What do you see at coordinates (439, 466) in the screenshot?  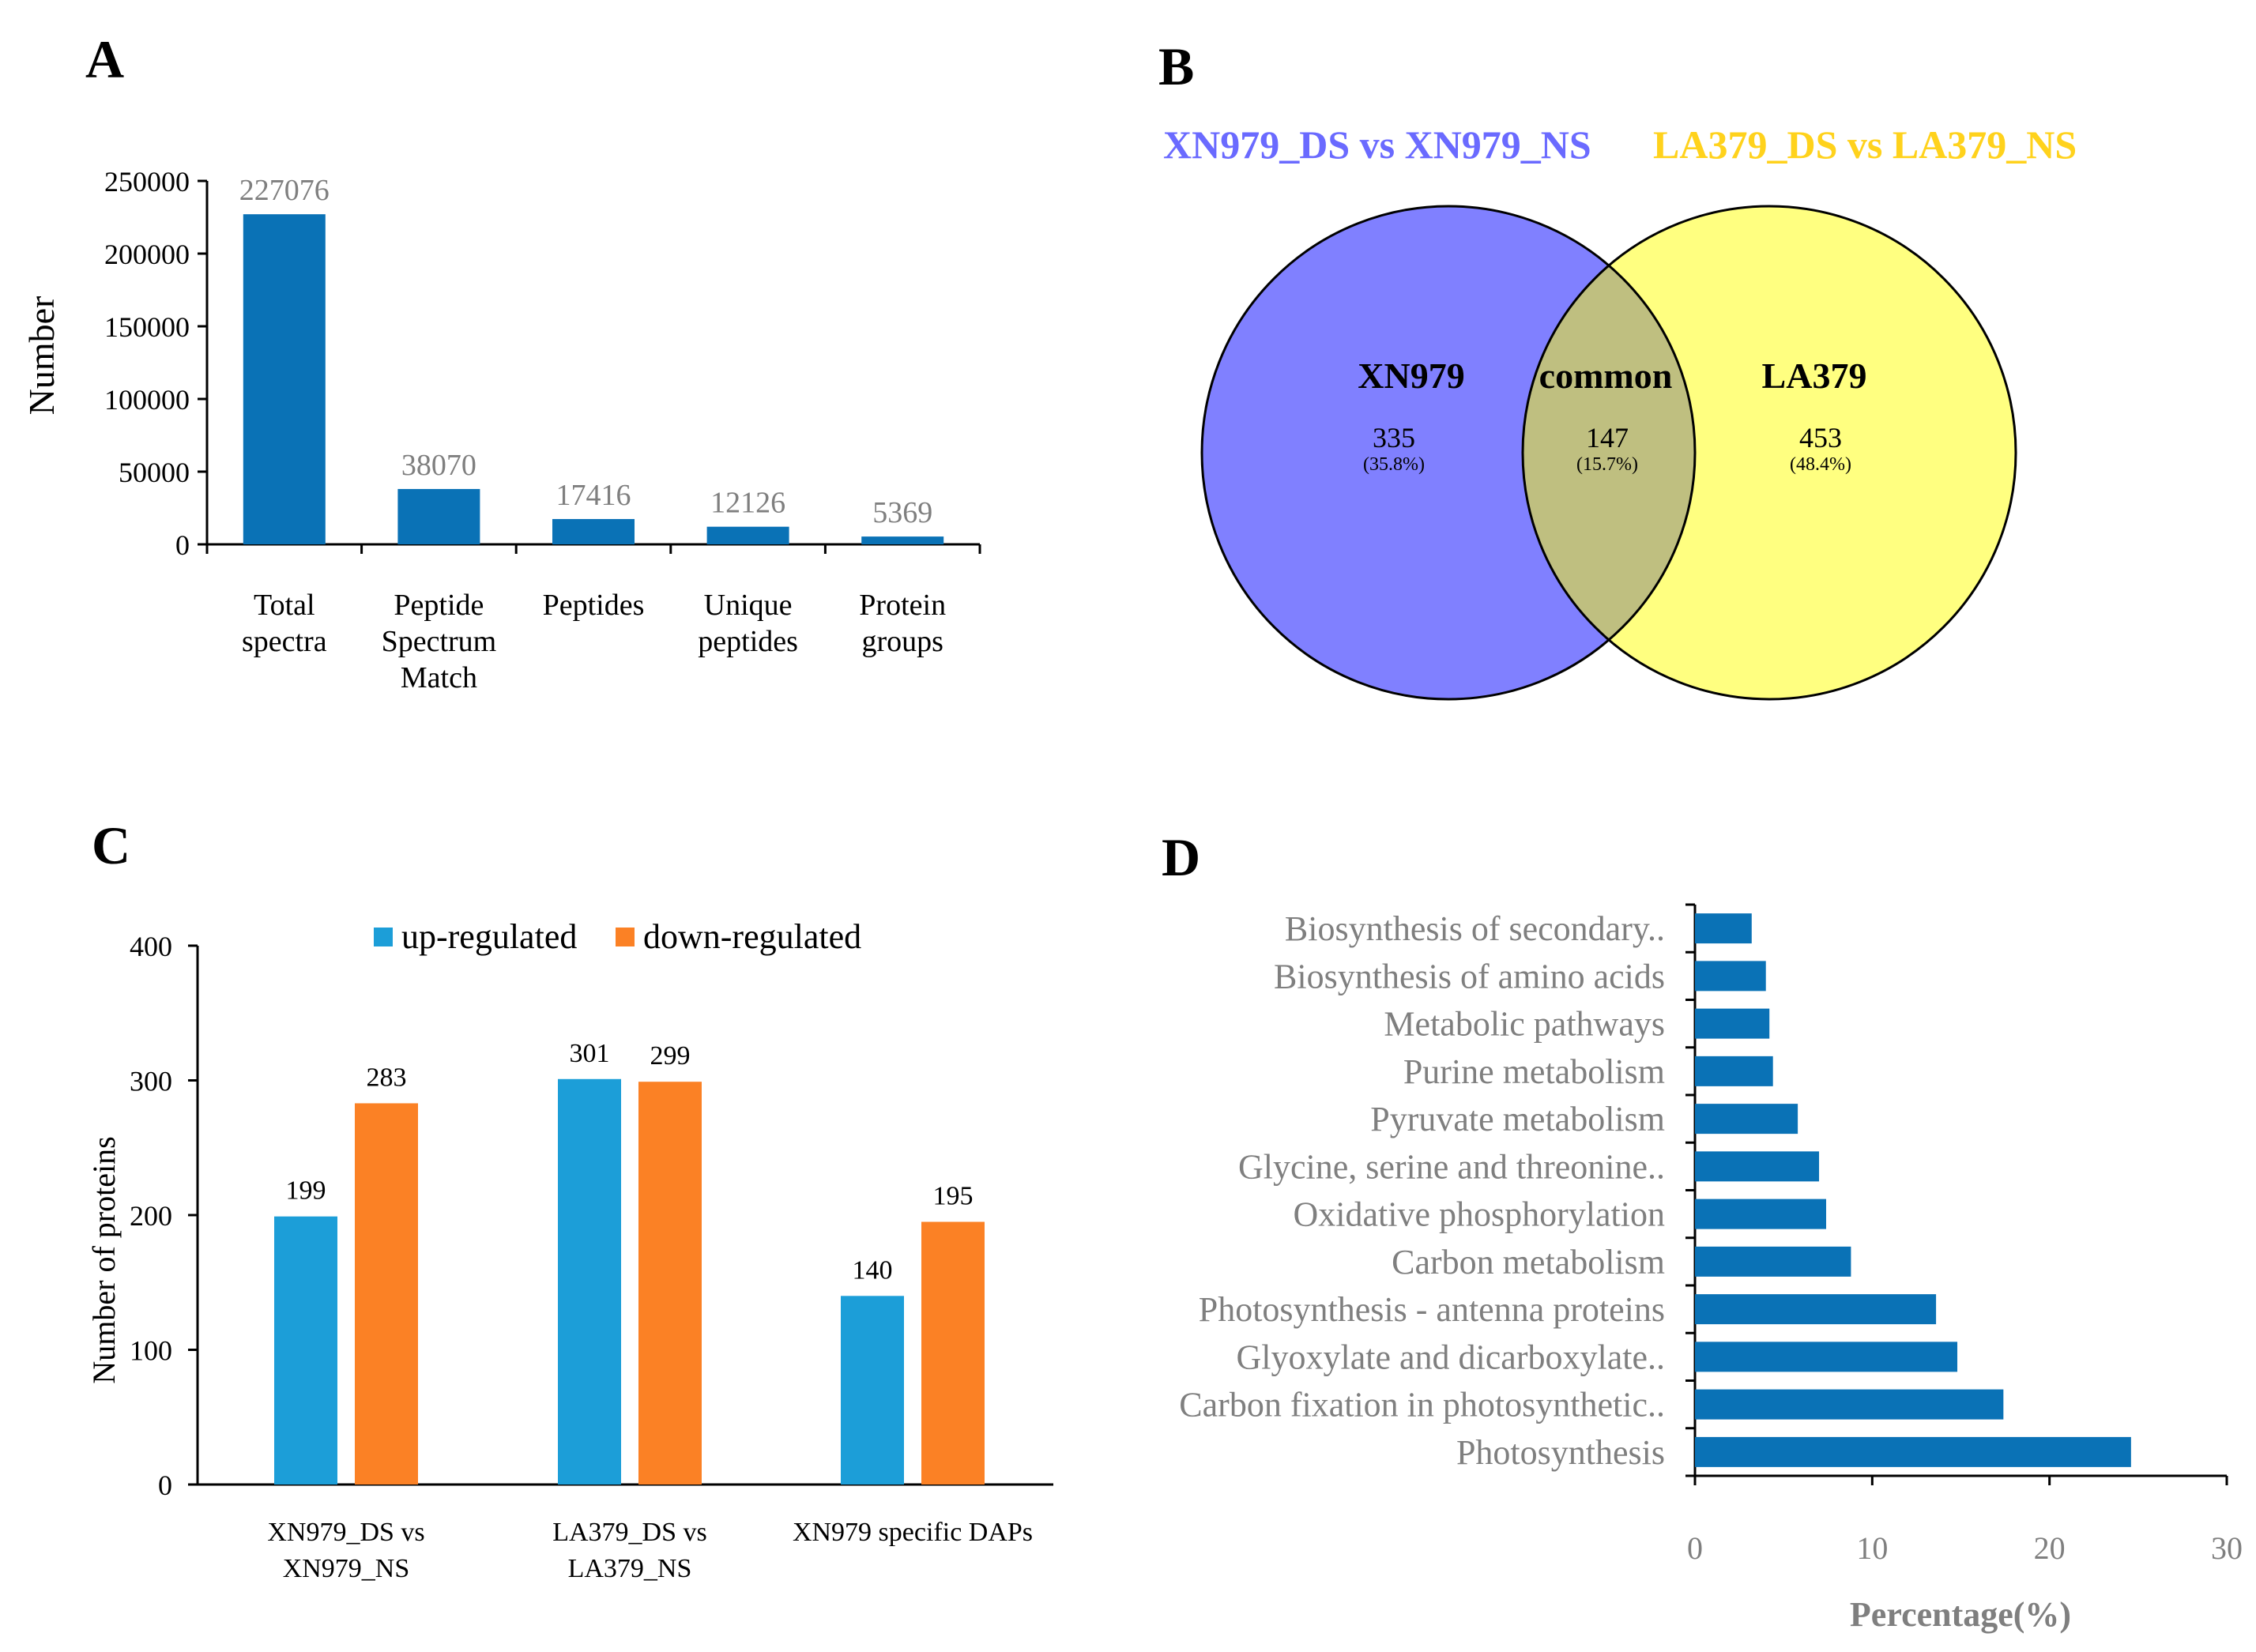 I see `data-label: 38070` at bounding box center [439, 466].